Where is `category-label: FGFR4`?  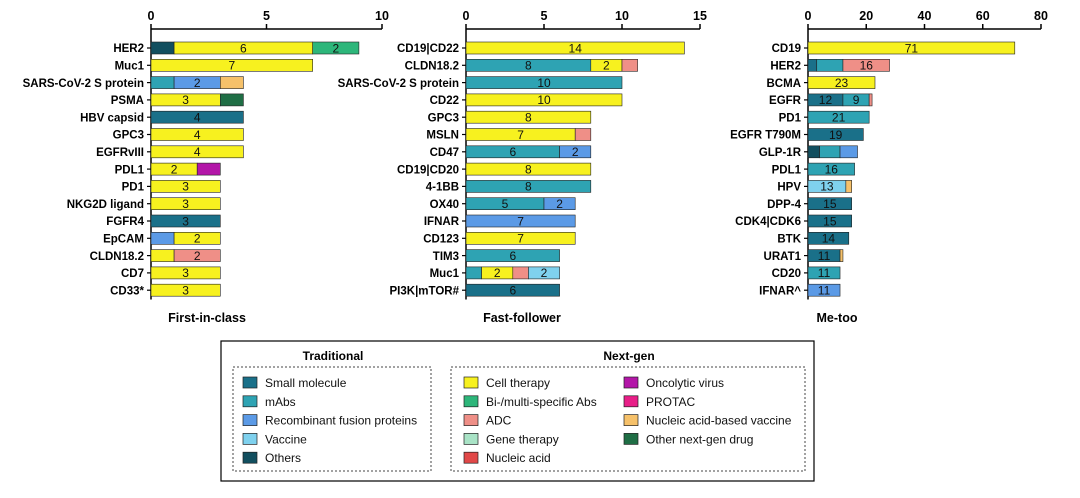
category-label: FGFR4 is located at coordinates (125, 222).